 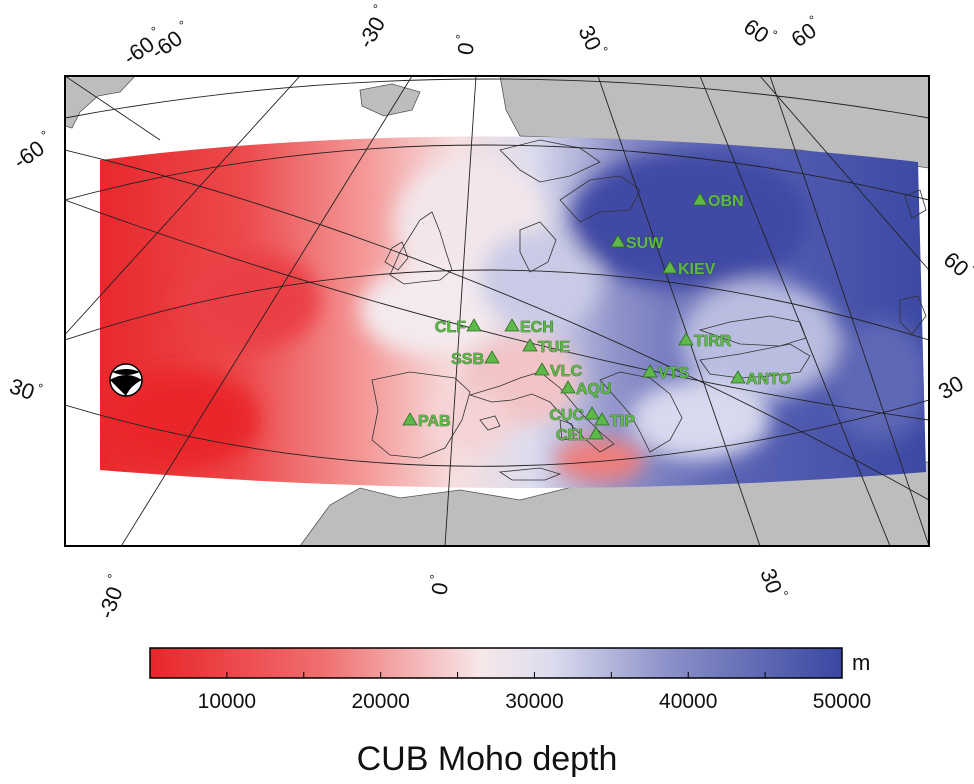 What do you see at coordinates (372, 32) in the screenshot?
I see `lon-label-top-3: -30` at bounding box center [372, 32].